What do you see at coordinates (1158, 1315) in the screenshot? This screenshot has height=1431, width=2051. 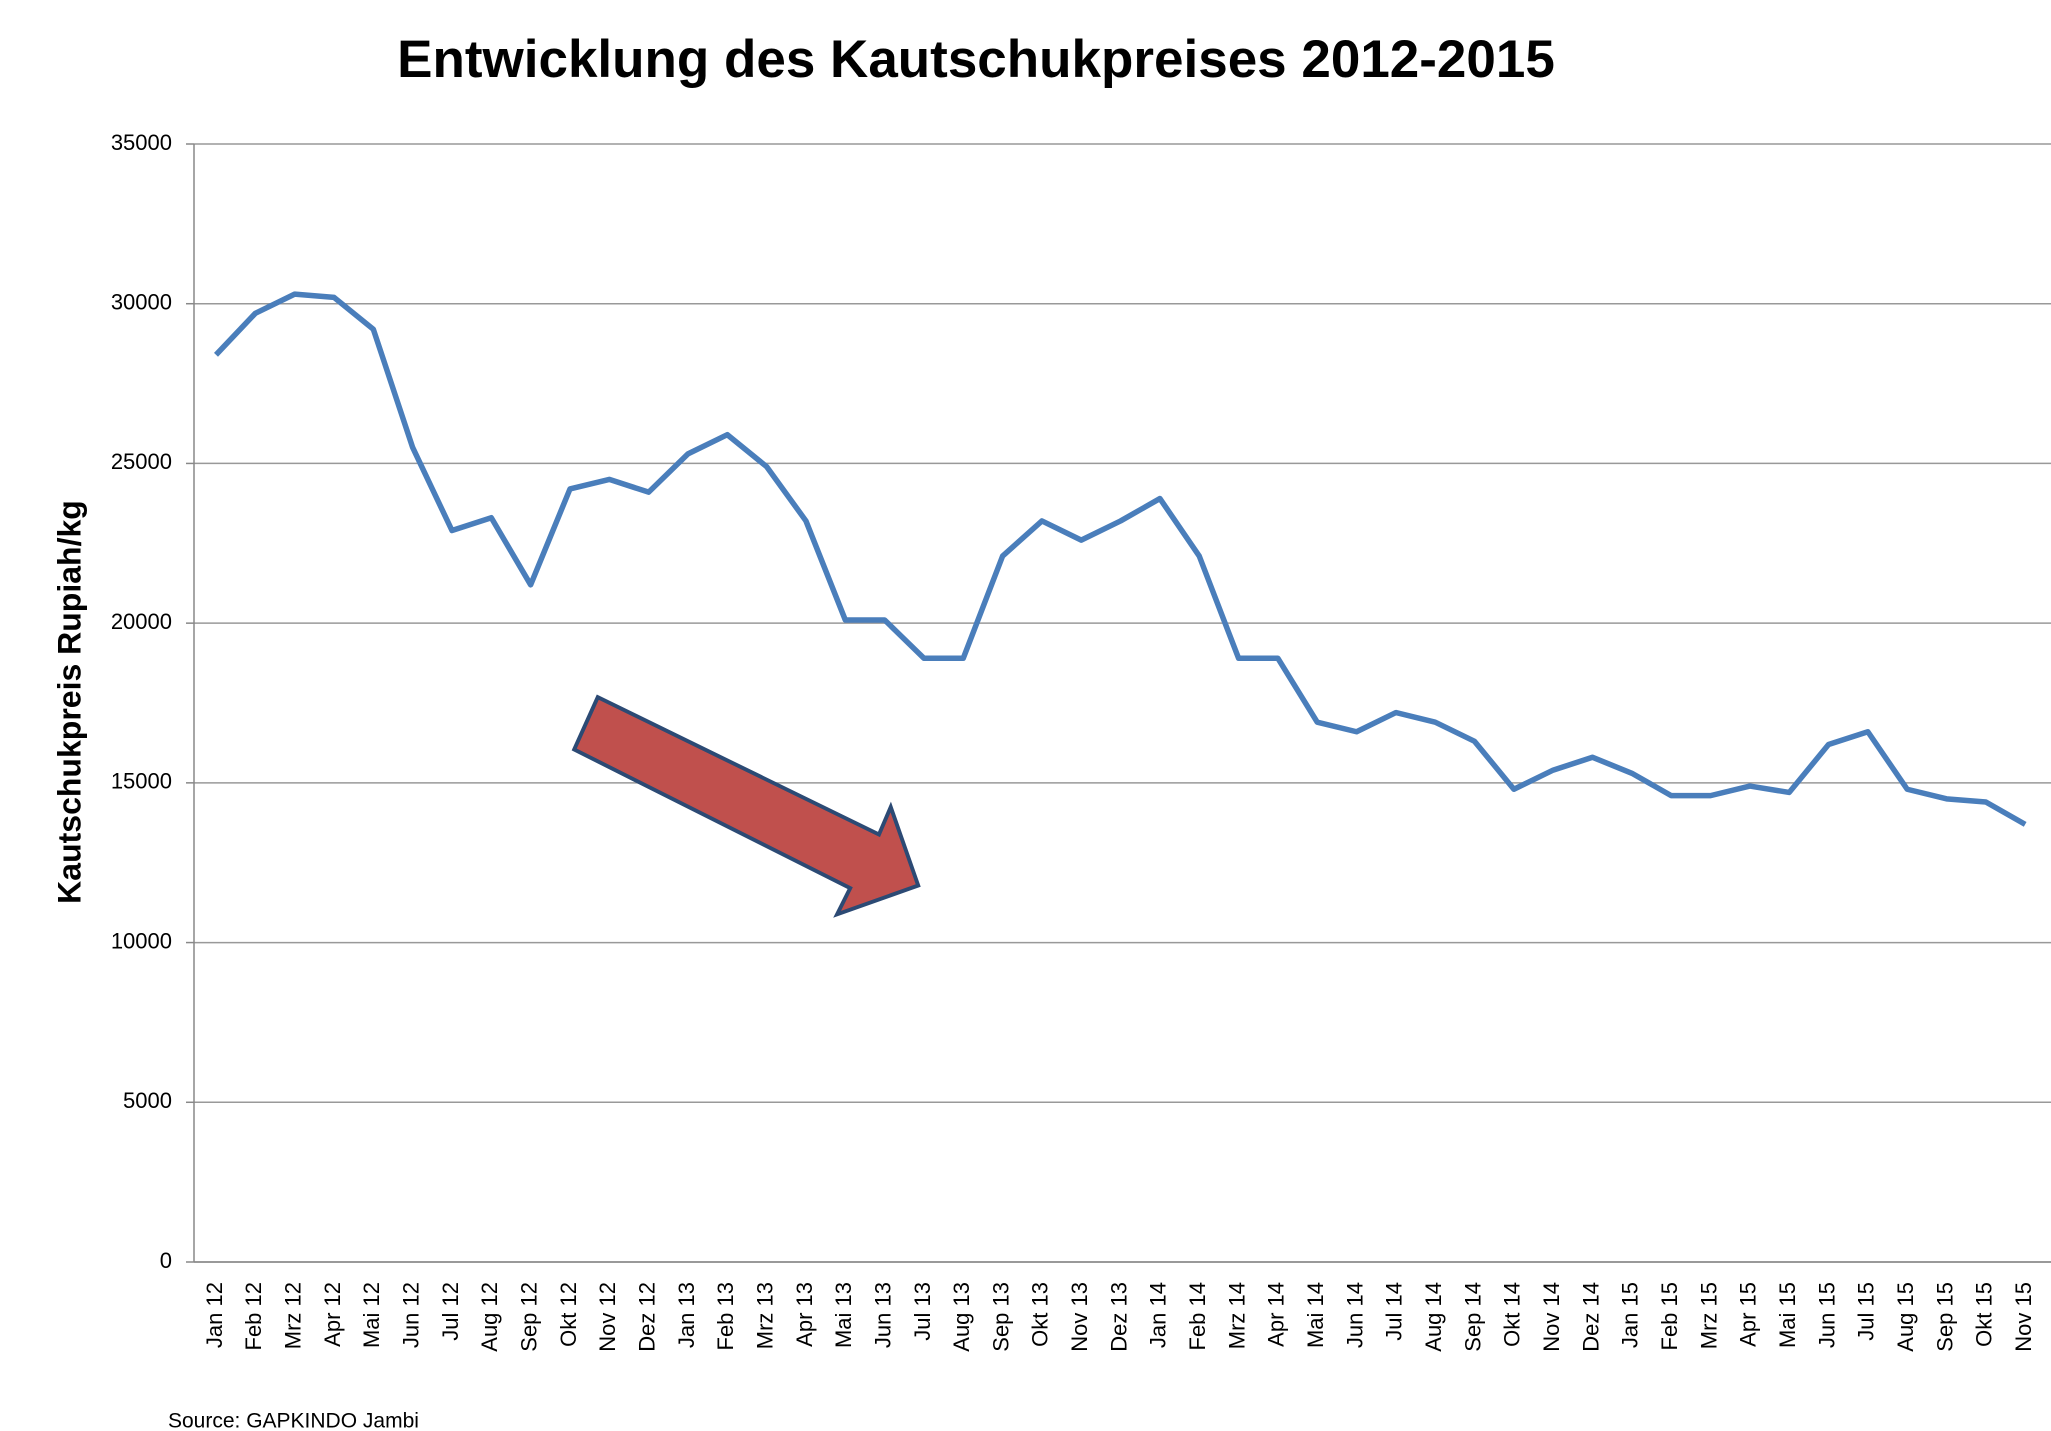 I see `x-tick-label: Jan 14` at bounding box center [1158, 1315].